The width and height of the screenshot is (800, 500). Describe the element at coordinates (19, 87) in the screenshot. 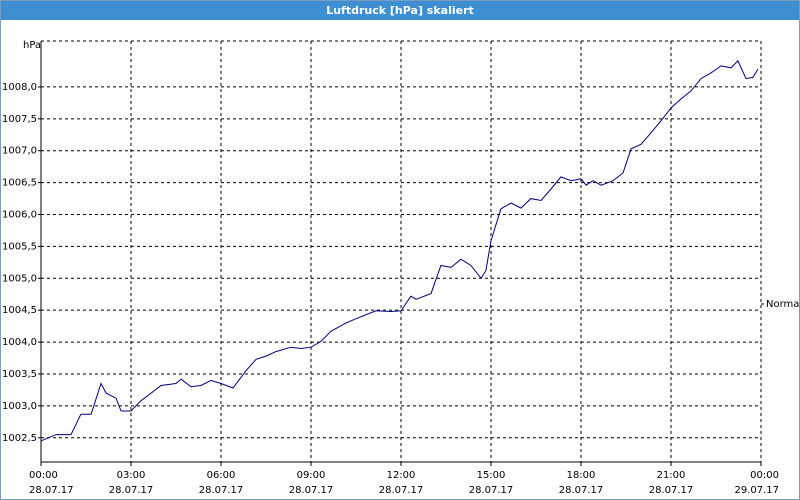

I see `y-tick-label: 1008,0` at that location.